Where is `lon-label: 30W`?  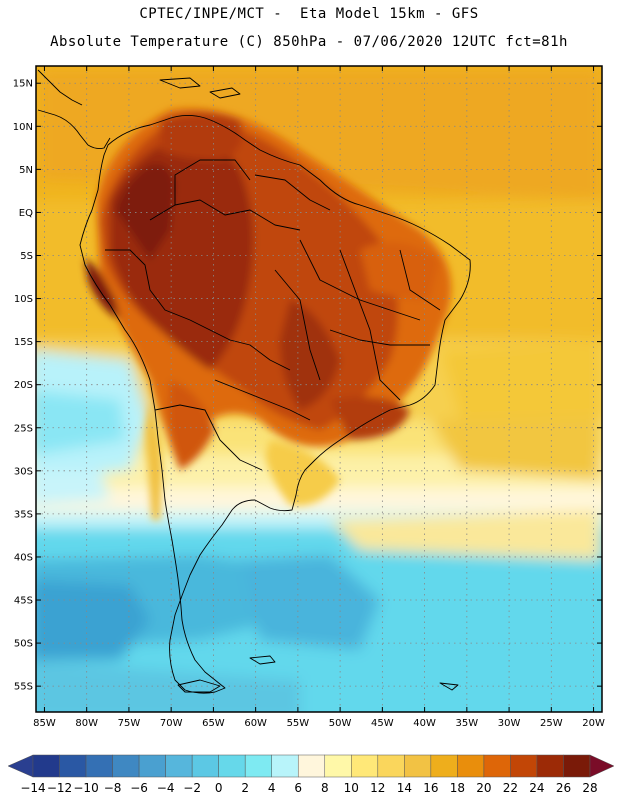
lon-label: 30W is located at coordinates (509, 723).